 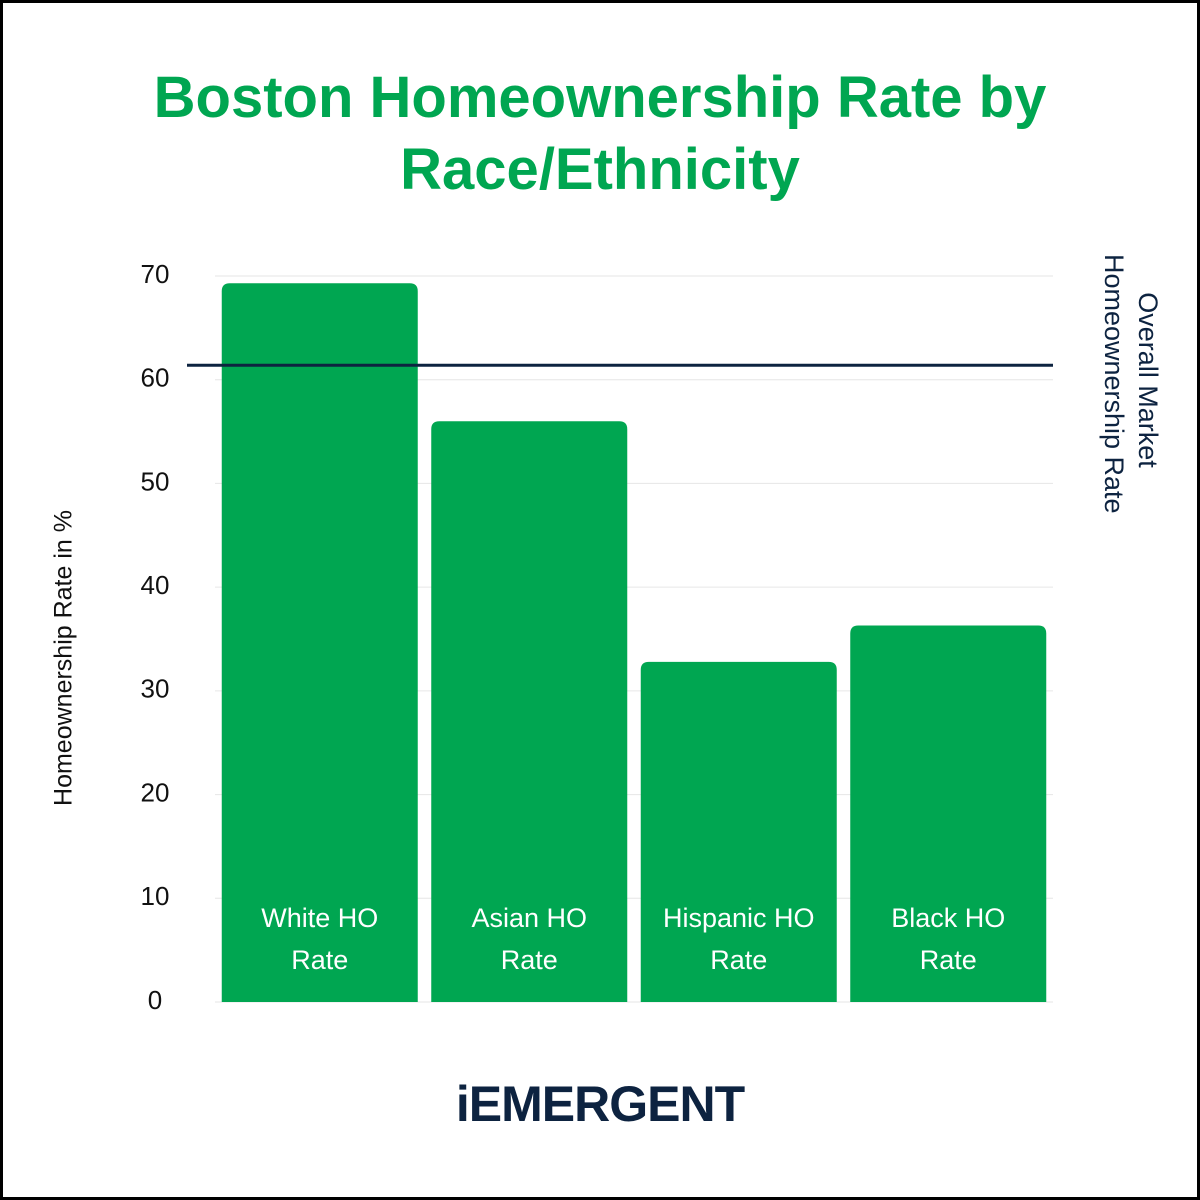 I want to click on category-label: Black HO Rate, so click(x=948, y=939).